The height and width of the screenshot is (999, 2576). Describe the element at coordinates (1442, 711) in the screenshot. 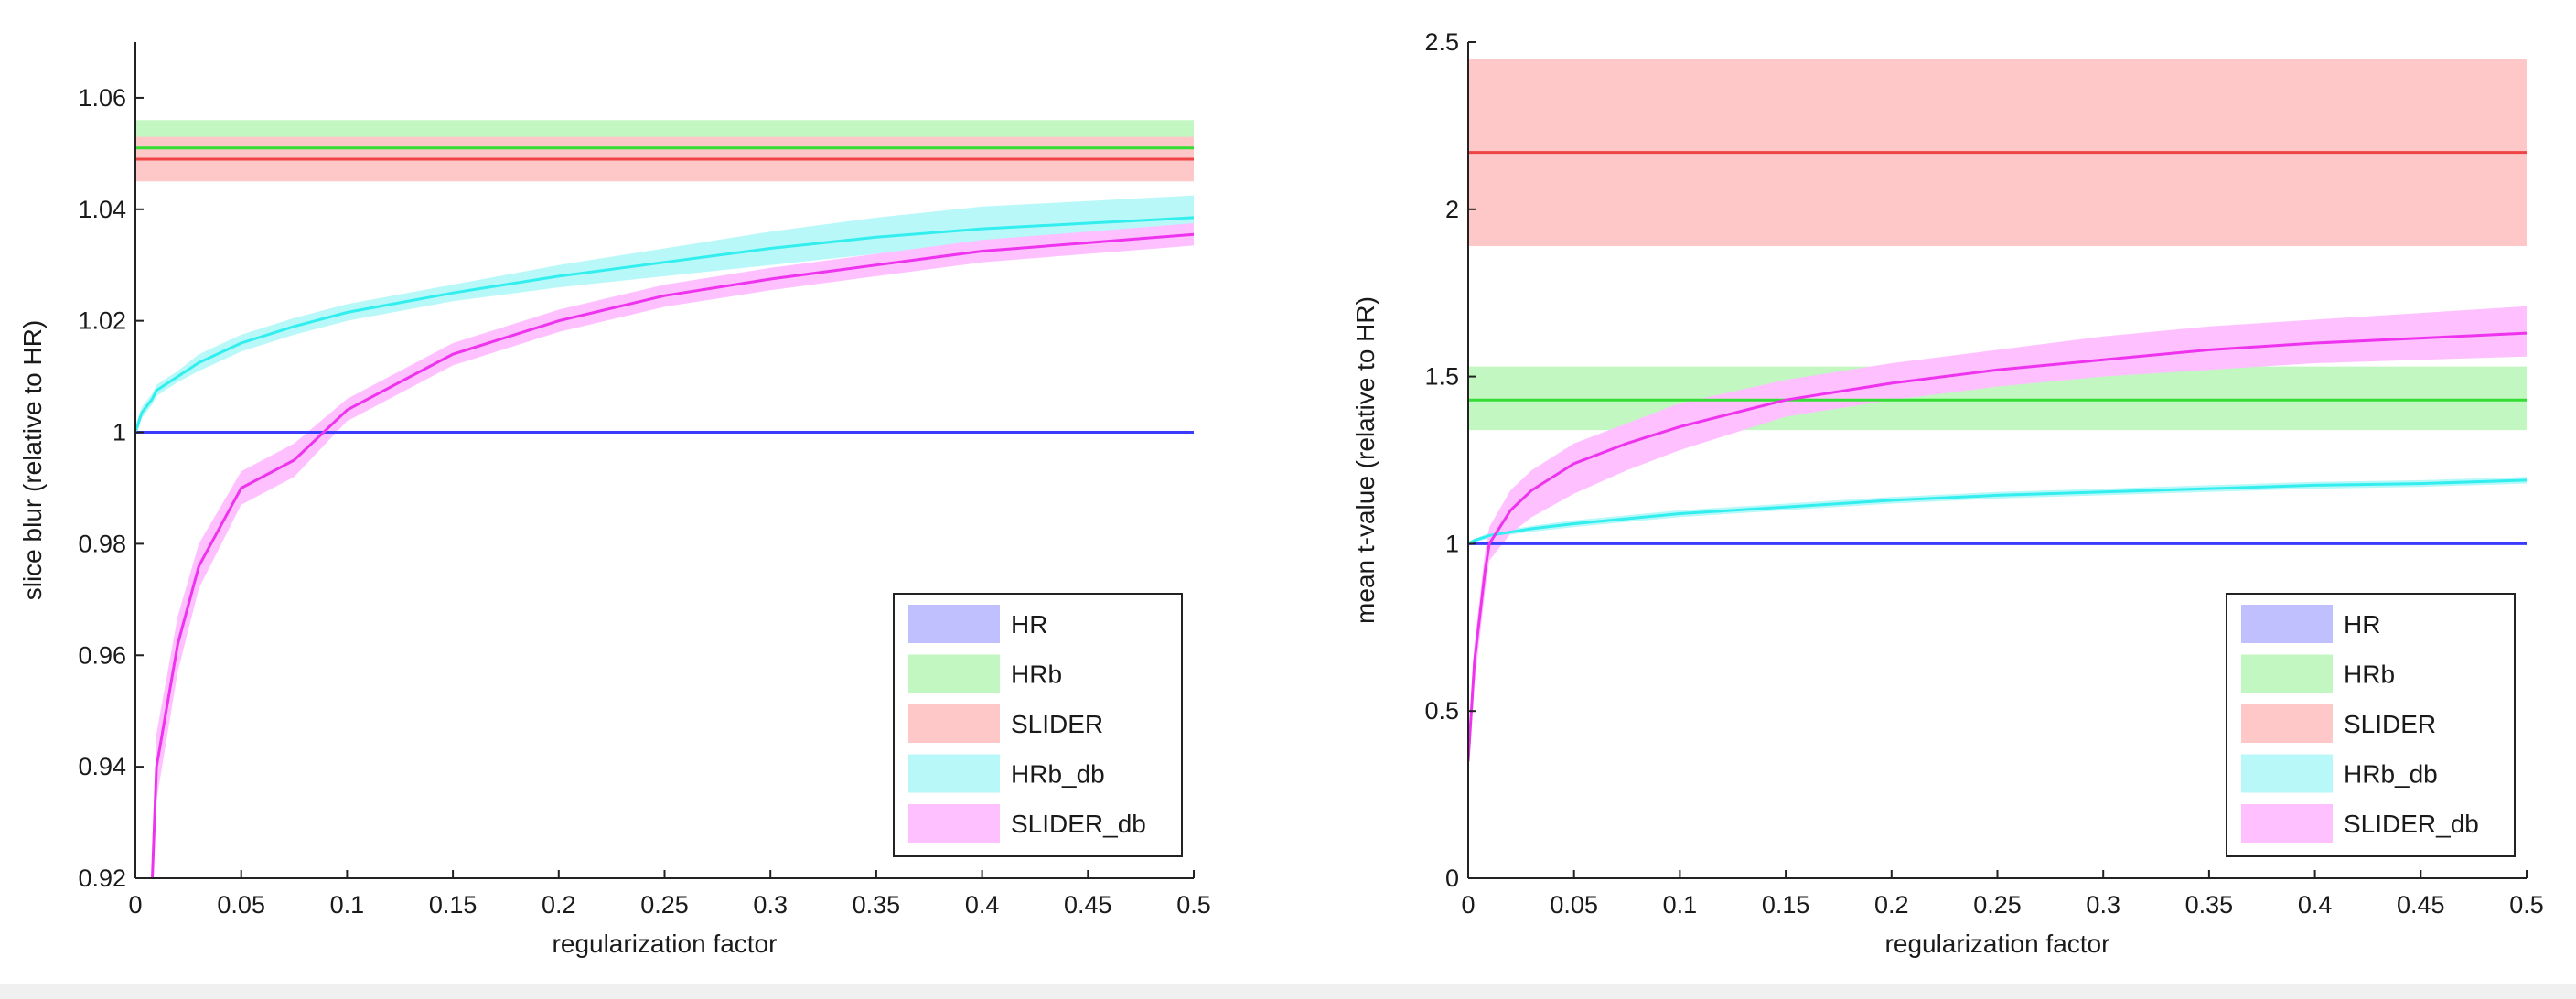

I see `y-tick-label: 0.5` at that location.